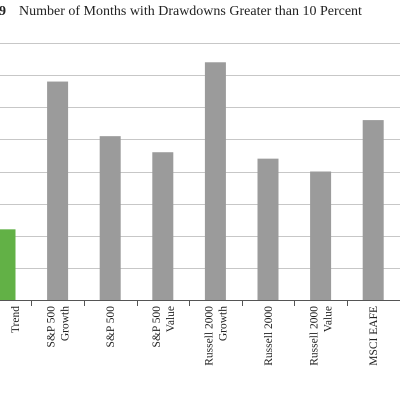 The width and height of the screenshot is (400, 400). Describe the element at coordinates (322, 336) in the screenshot. I see `x-tick-label-6: Russell 2000 Value` at that location.